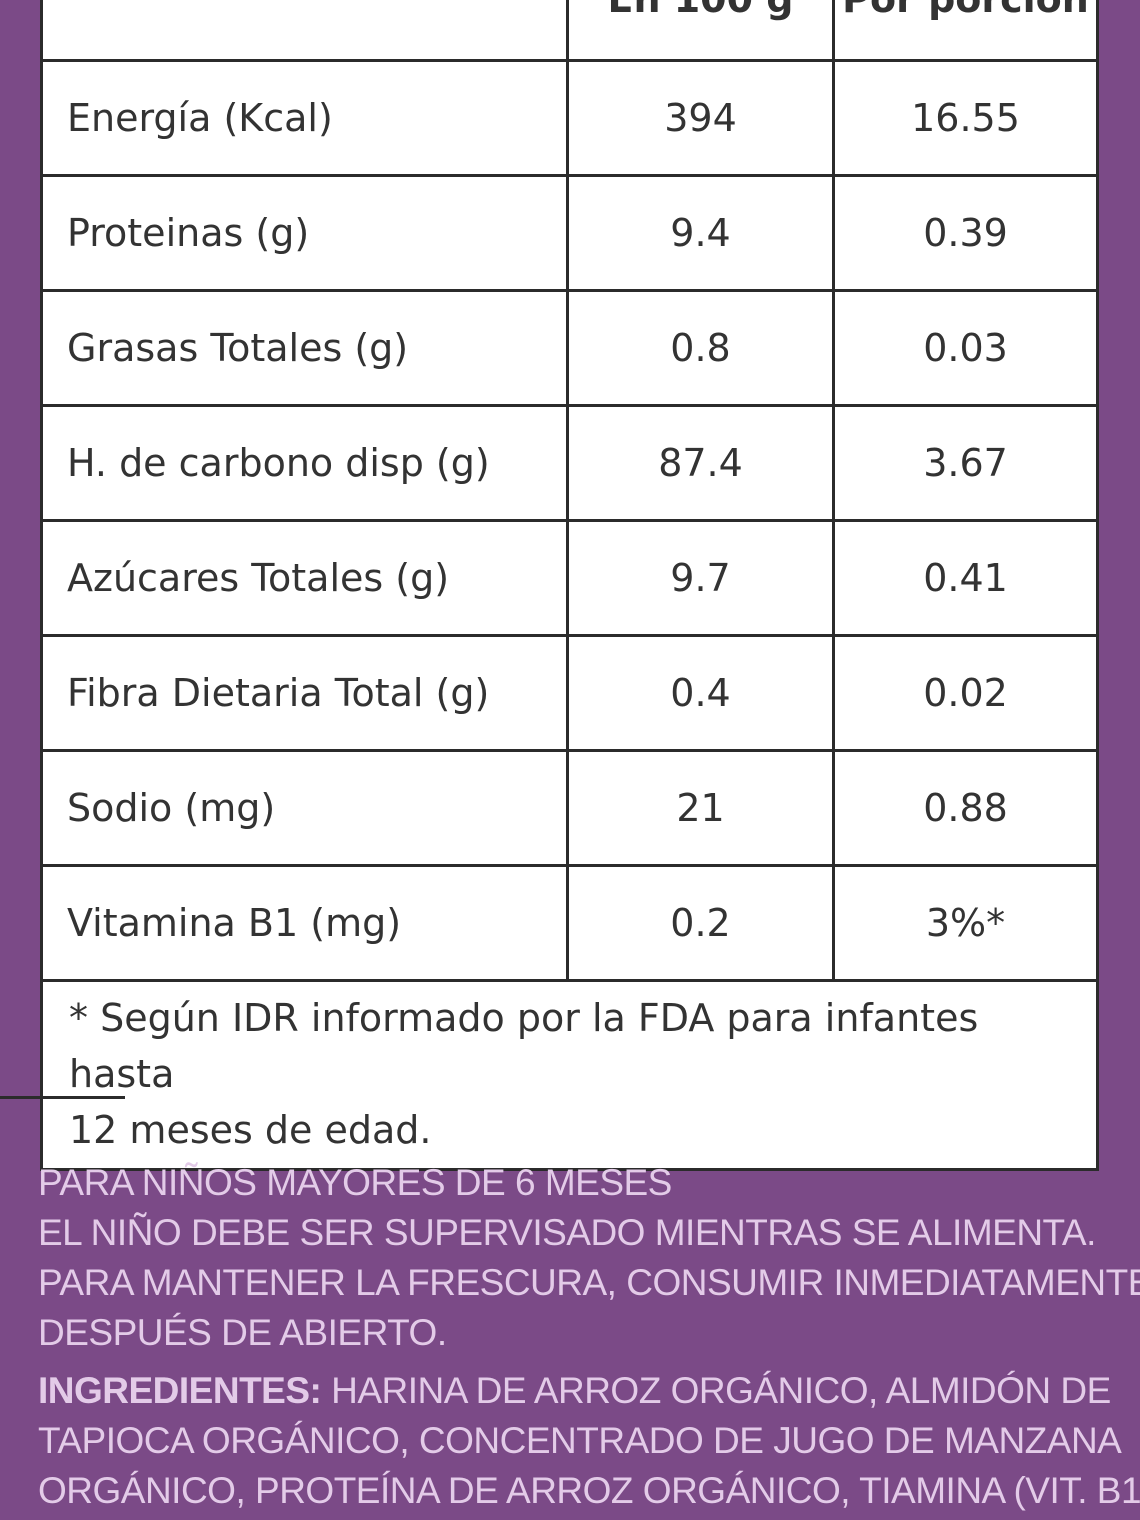  Describe the element at coordinates (62, 1097) in the screenshot. I see `pointer-line` at that location.